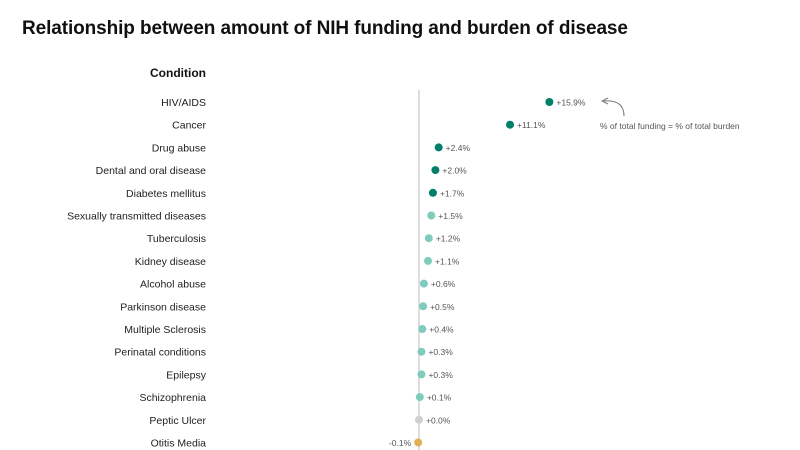 This screenshot has height=450, width=800. Describe the element at coordinates (400, 443) in the screenshot. I see `data-label: -0.1%` at that location.